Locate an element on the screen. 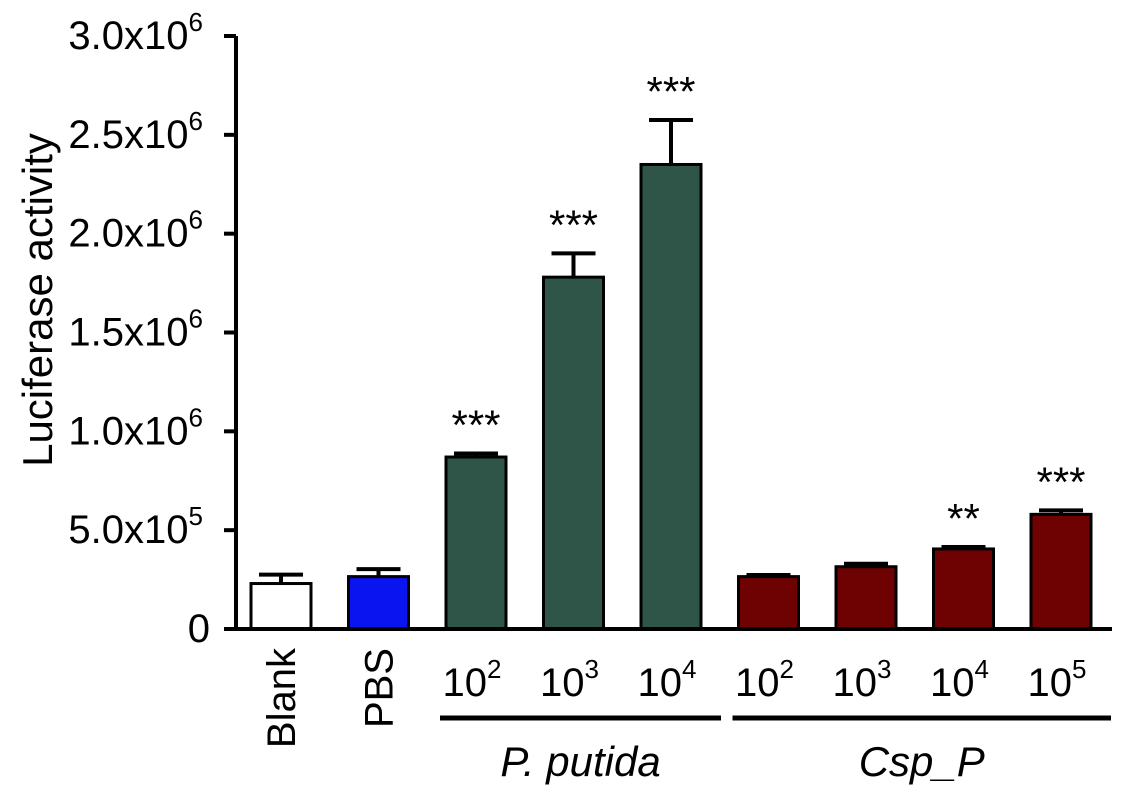 This screenshot has height=800, width=1123. significance-marker: ** is located at coordinates (963, 518).